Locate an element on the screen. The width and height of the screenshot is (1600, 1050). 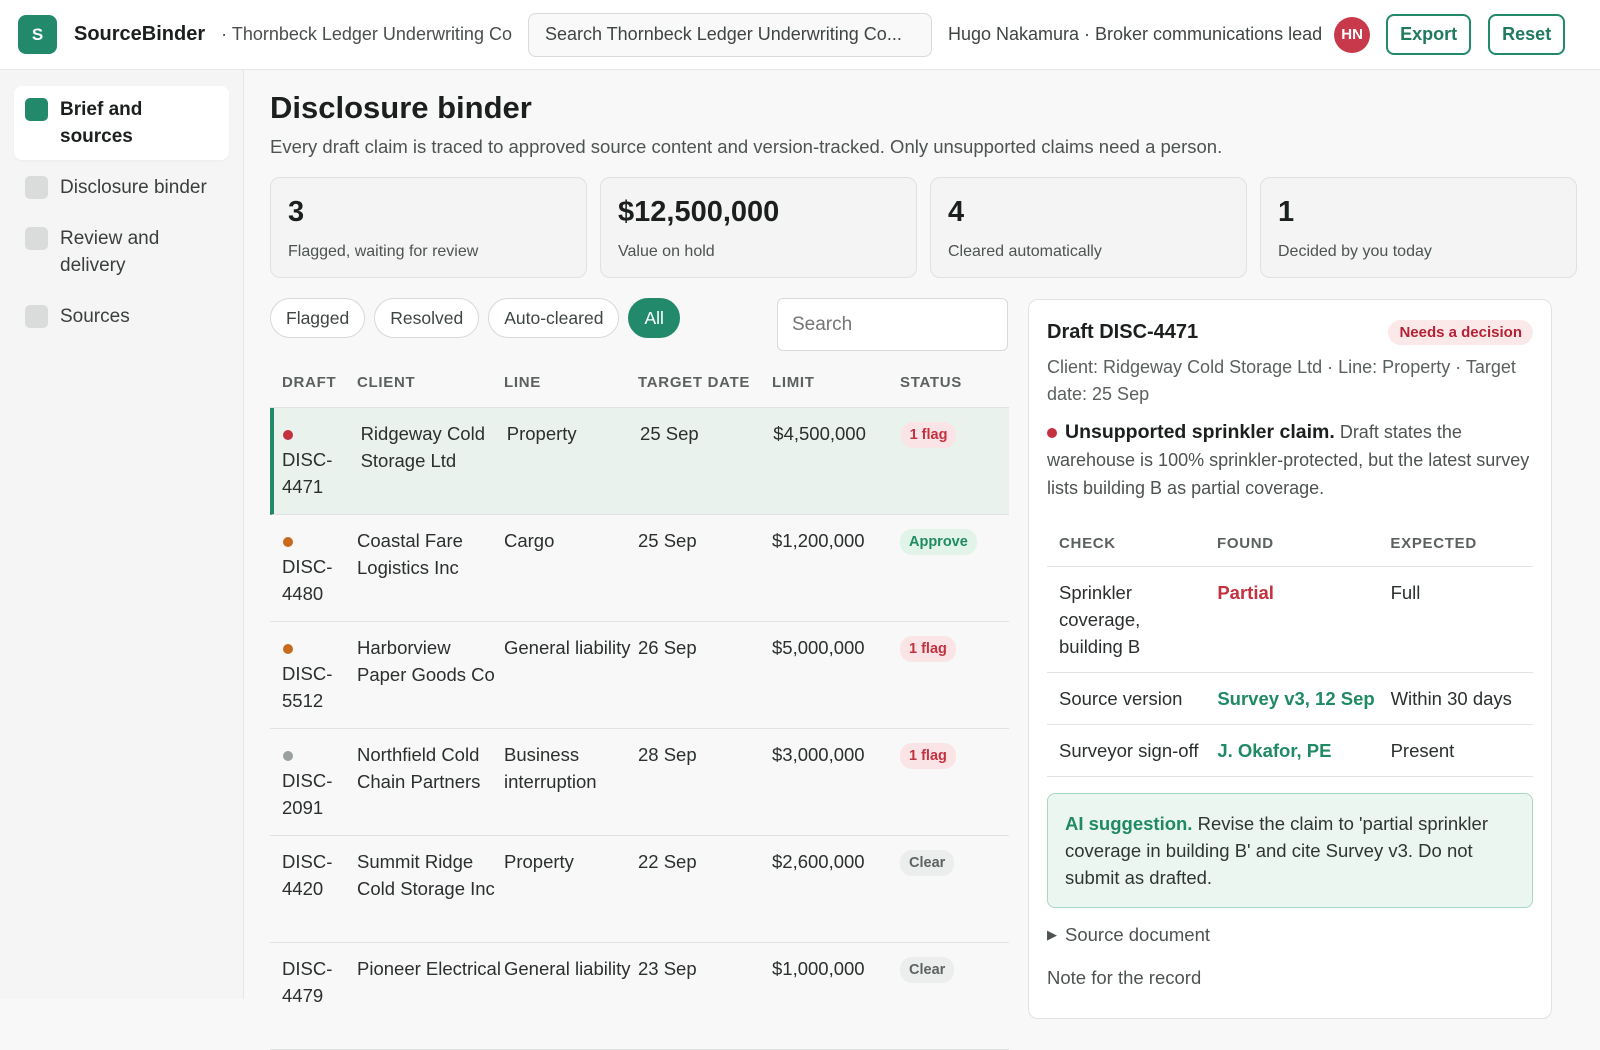
source-document-toggle: ▶ Source document is located at coordinates (1290, 935).